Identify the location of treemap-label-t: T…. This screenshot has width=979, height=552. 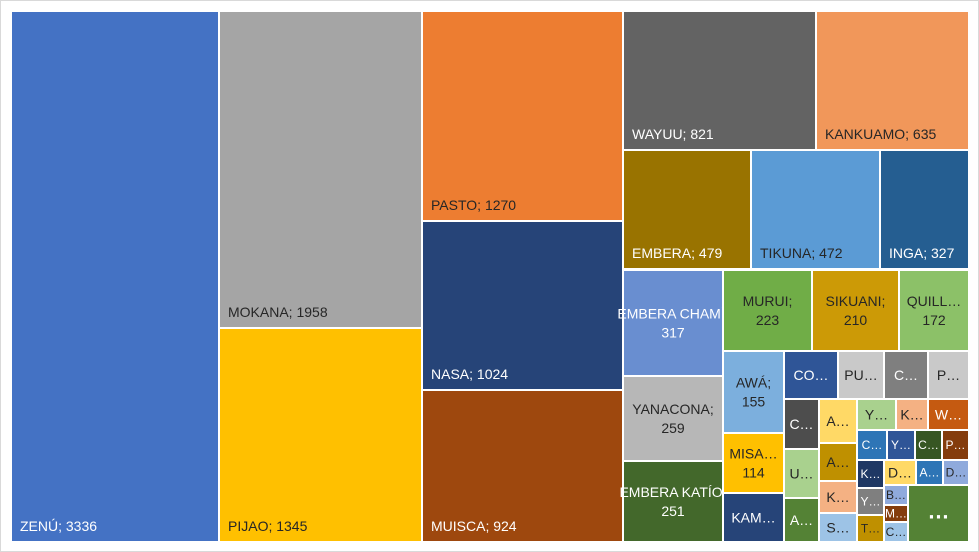
(870, 529).